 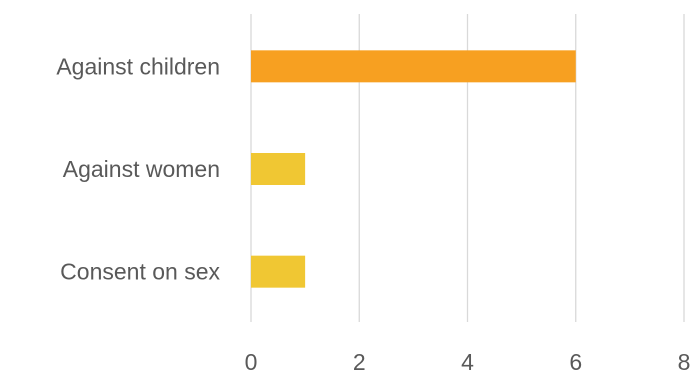 What do you see at coordinates (251, 362) in the screenshot?
I see `x-tick-label-0: 0` at bounding box center [251, 362].